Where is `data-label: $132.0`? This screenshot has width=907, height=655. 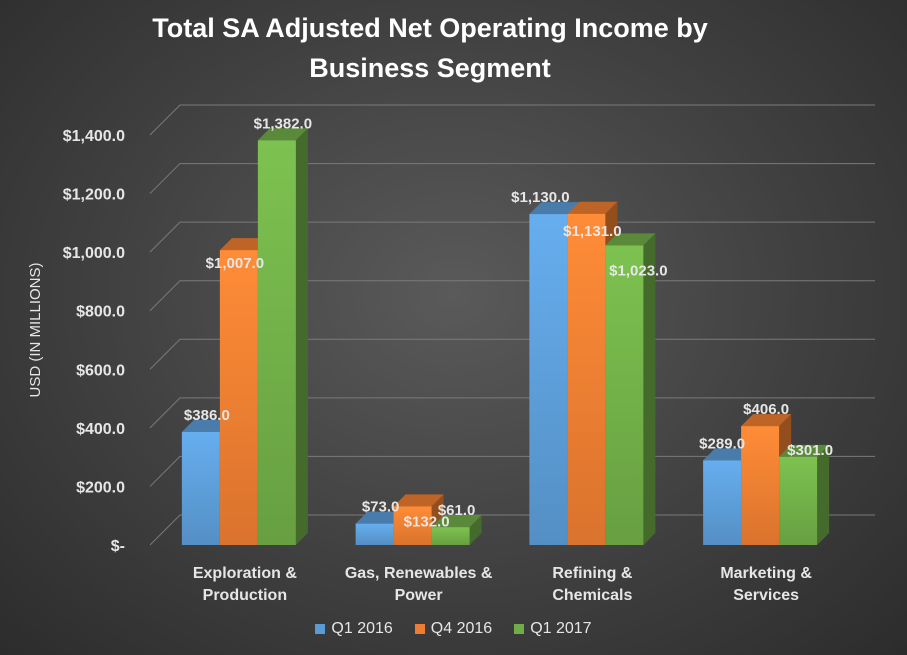 data-label: $132.0 is located at coordinates (427, 521).